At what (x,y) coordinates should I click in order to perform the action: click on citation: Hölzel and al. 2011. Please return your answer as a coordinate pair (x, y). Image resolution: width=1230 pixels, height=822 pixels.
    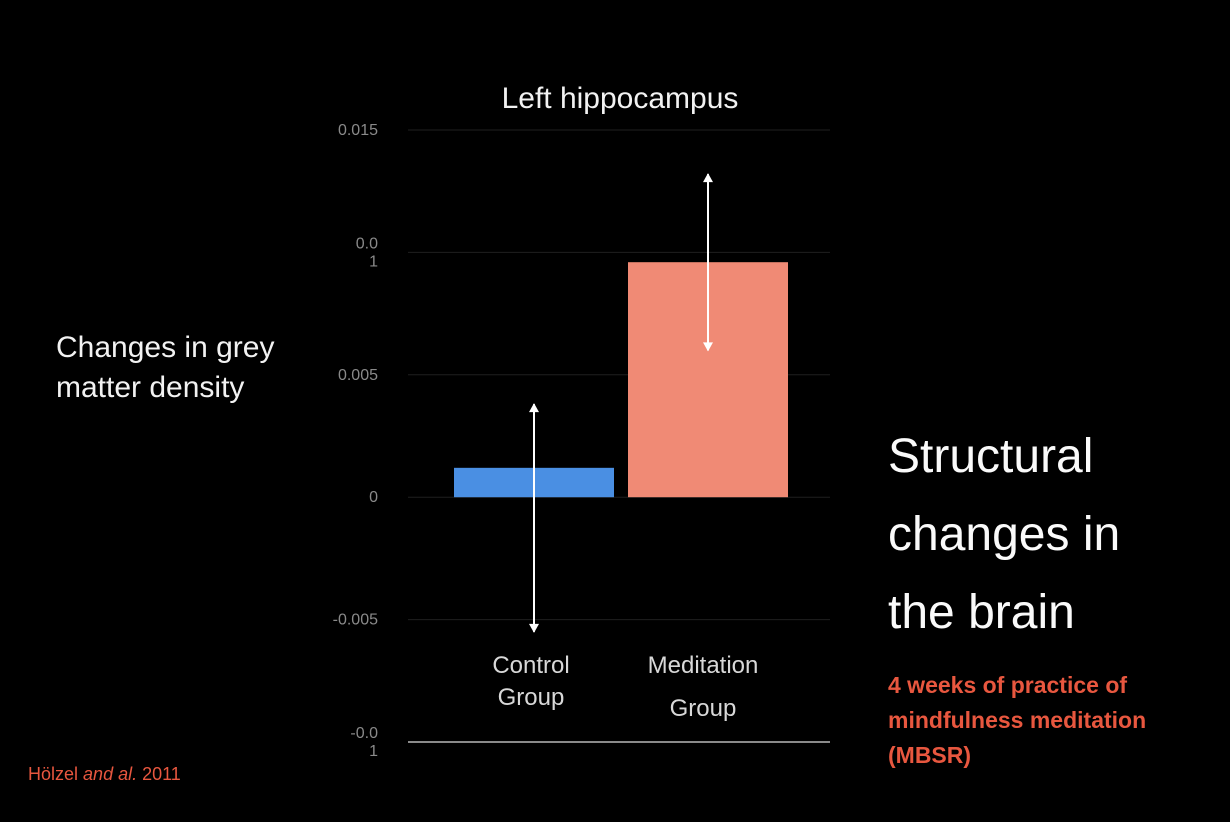
    Looking at the image, I should click on (104, 774).